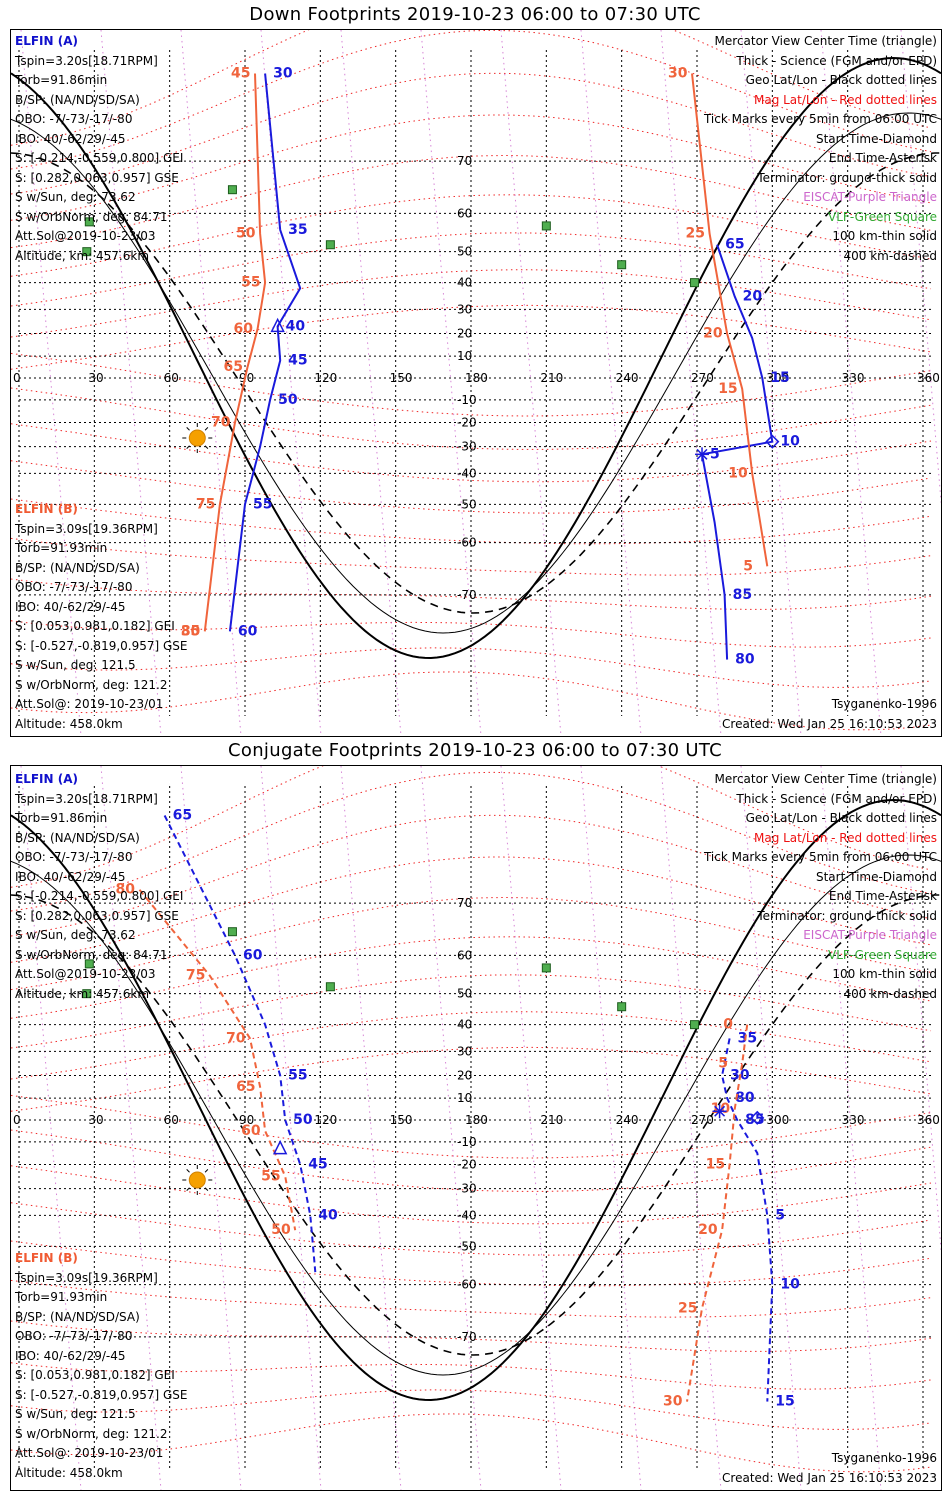  What do you see at coordinates (464, 1075) in the screenshot?
I see `lat-tick-label: 20` at bounding box center [464, 1075].